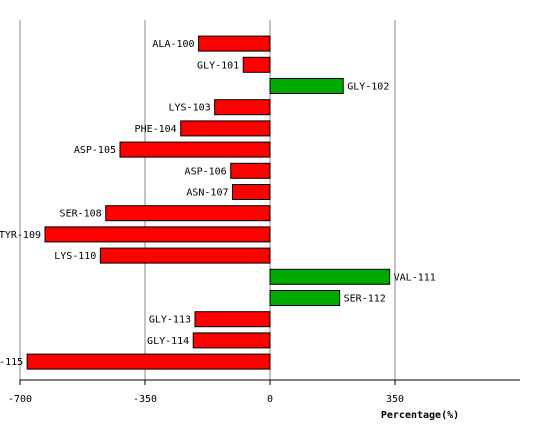 The width and height of the screenshot is (540, 440). What do you see at coordinates (206, 171) in the screenshot?
I see `category-label: ASP-106` at bounding box center [206, 171].